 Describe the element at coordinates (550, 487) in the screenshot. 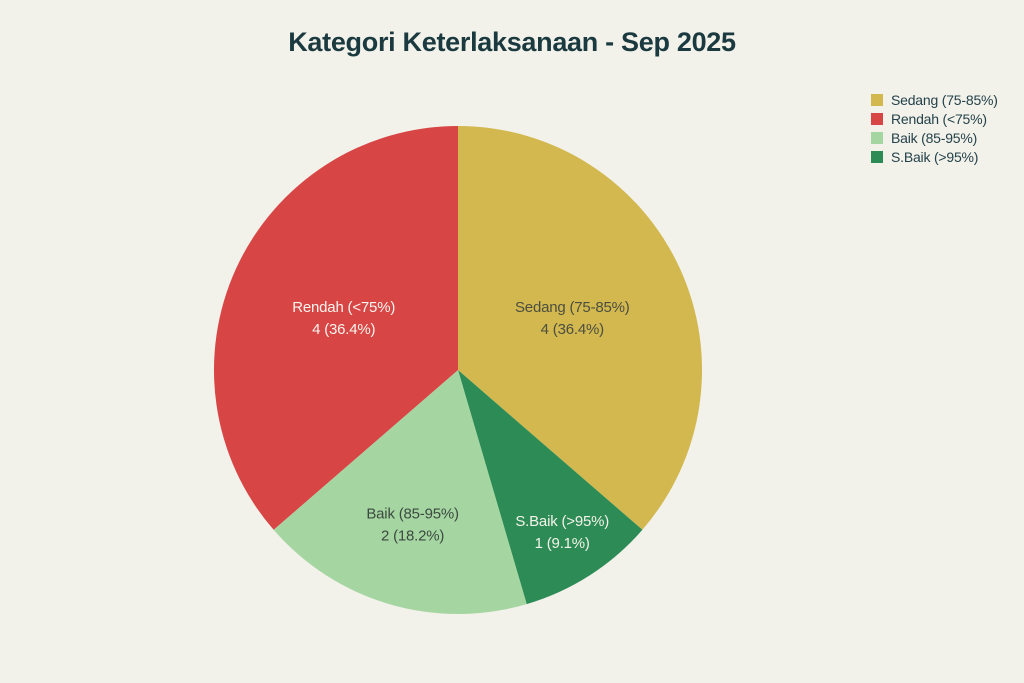

I see `pie-slice-sbaik` at that location.